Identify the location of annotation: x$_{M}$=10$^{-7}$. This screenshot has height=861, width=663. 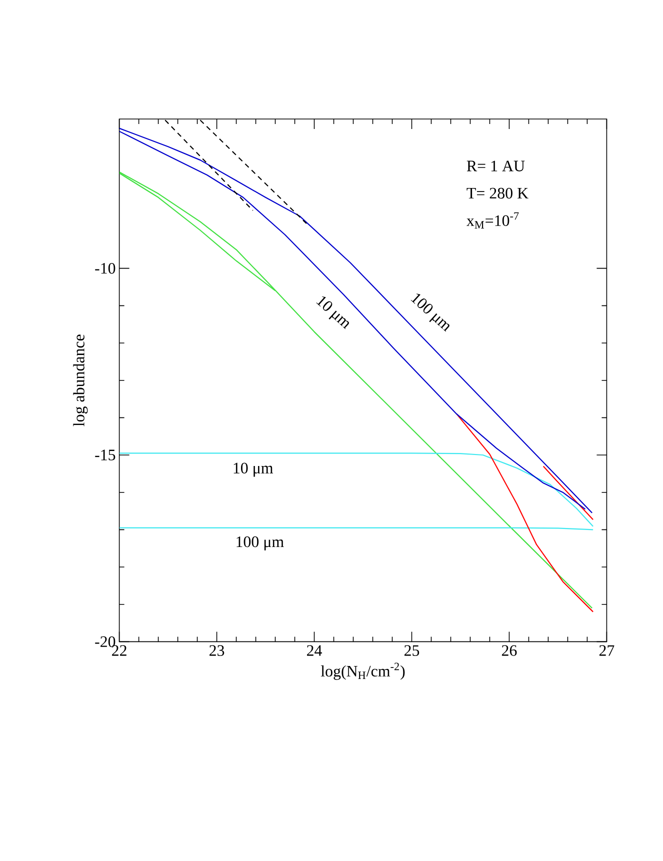
(492, 220).